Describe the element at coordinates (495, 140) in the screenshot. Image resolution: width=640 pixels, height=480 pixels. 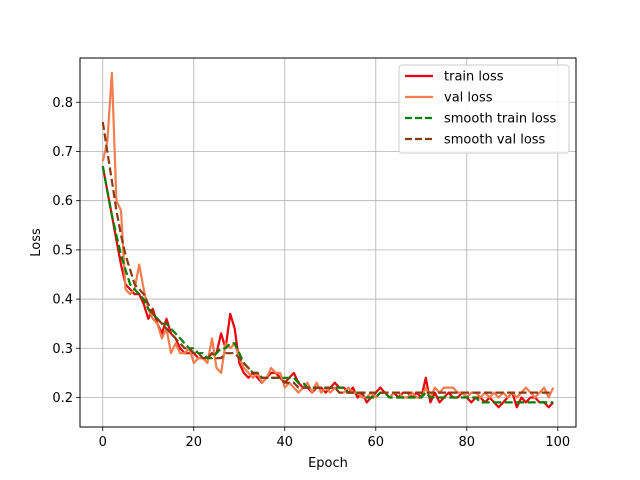
I see `legend-label: smooth val loss` at that location.